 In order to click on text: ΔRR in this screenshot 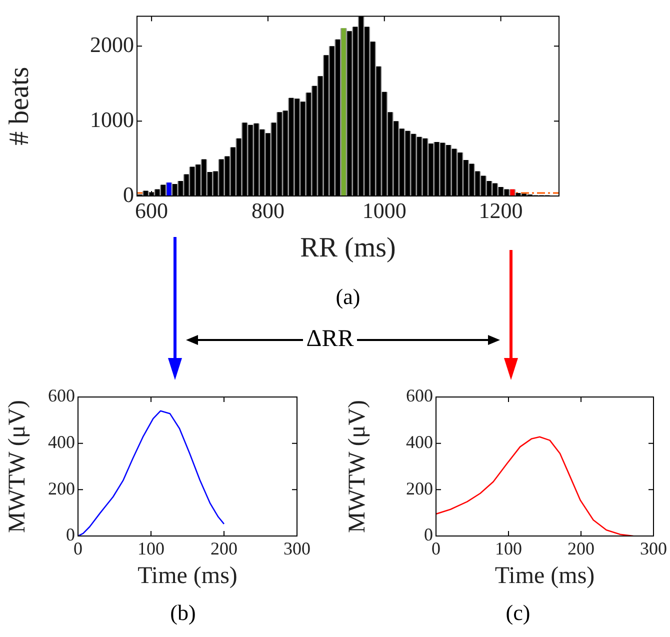, I will do `click(330, 339)`.